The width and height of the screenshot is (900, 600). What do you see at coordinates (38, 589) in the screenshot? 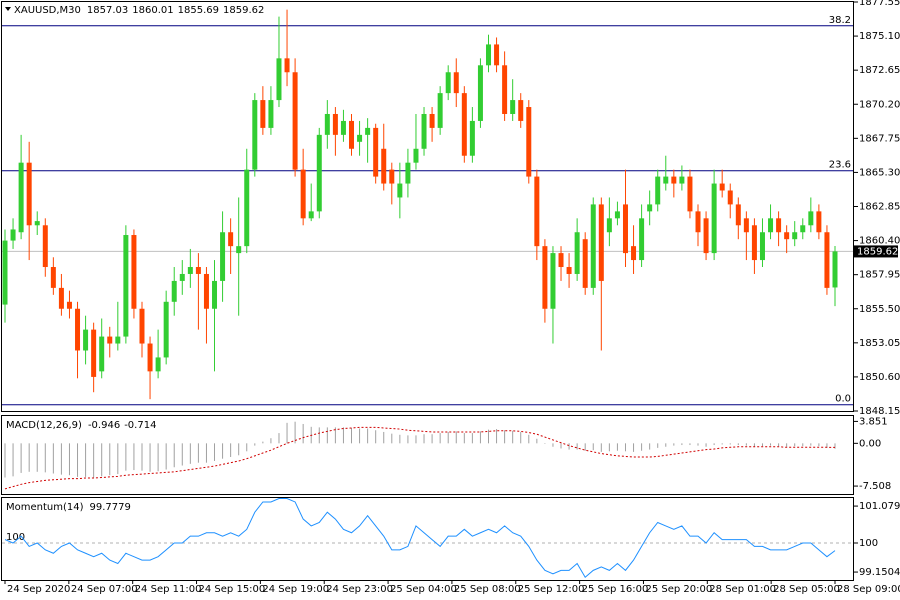
I see `x-tick-label: 24 Sep 2020` at bounding box center [38, 589].